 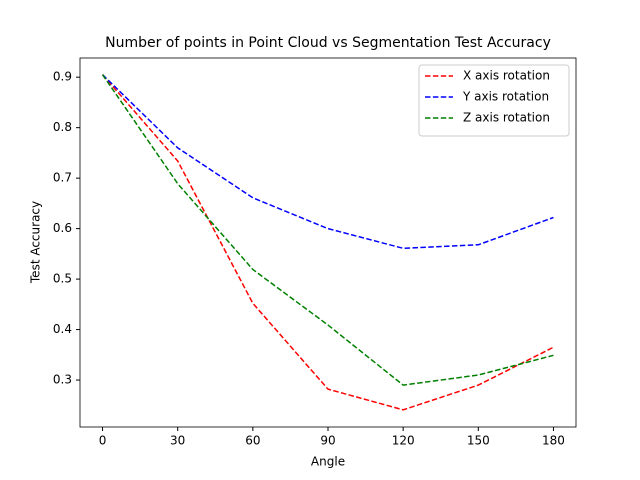 I want to click on y-tick-label: 0.7, so click(x=62, y=178).